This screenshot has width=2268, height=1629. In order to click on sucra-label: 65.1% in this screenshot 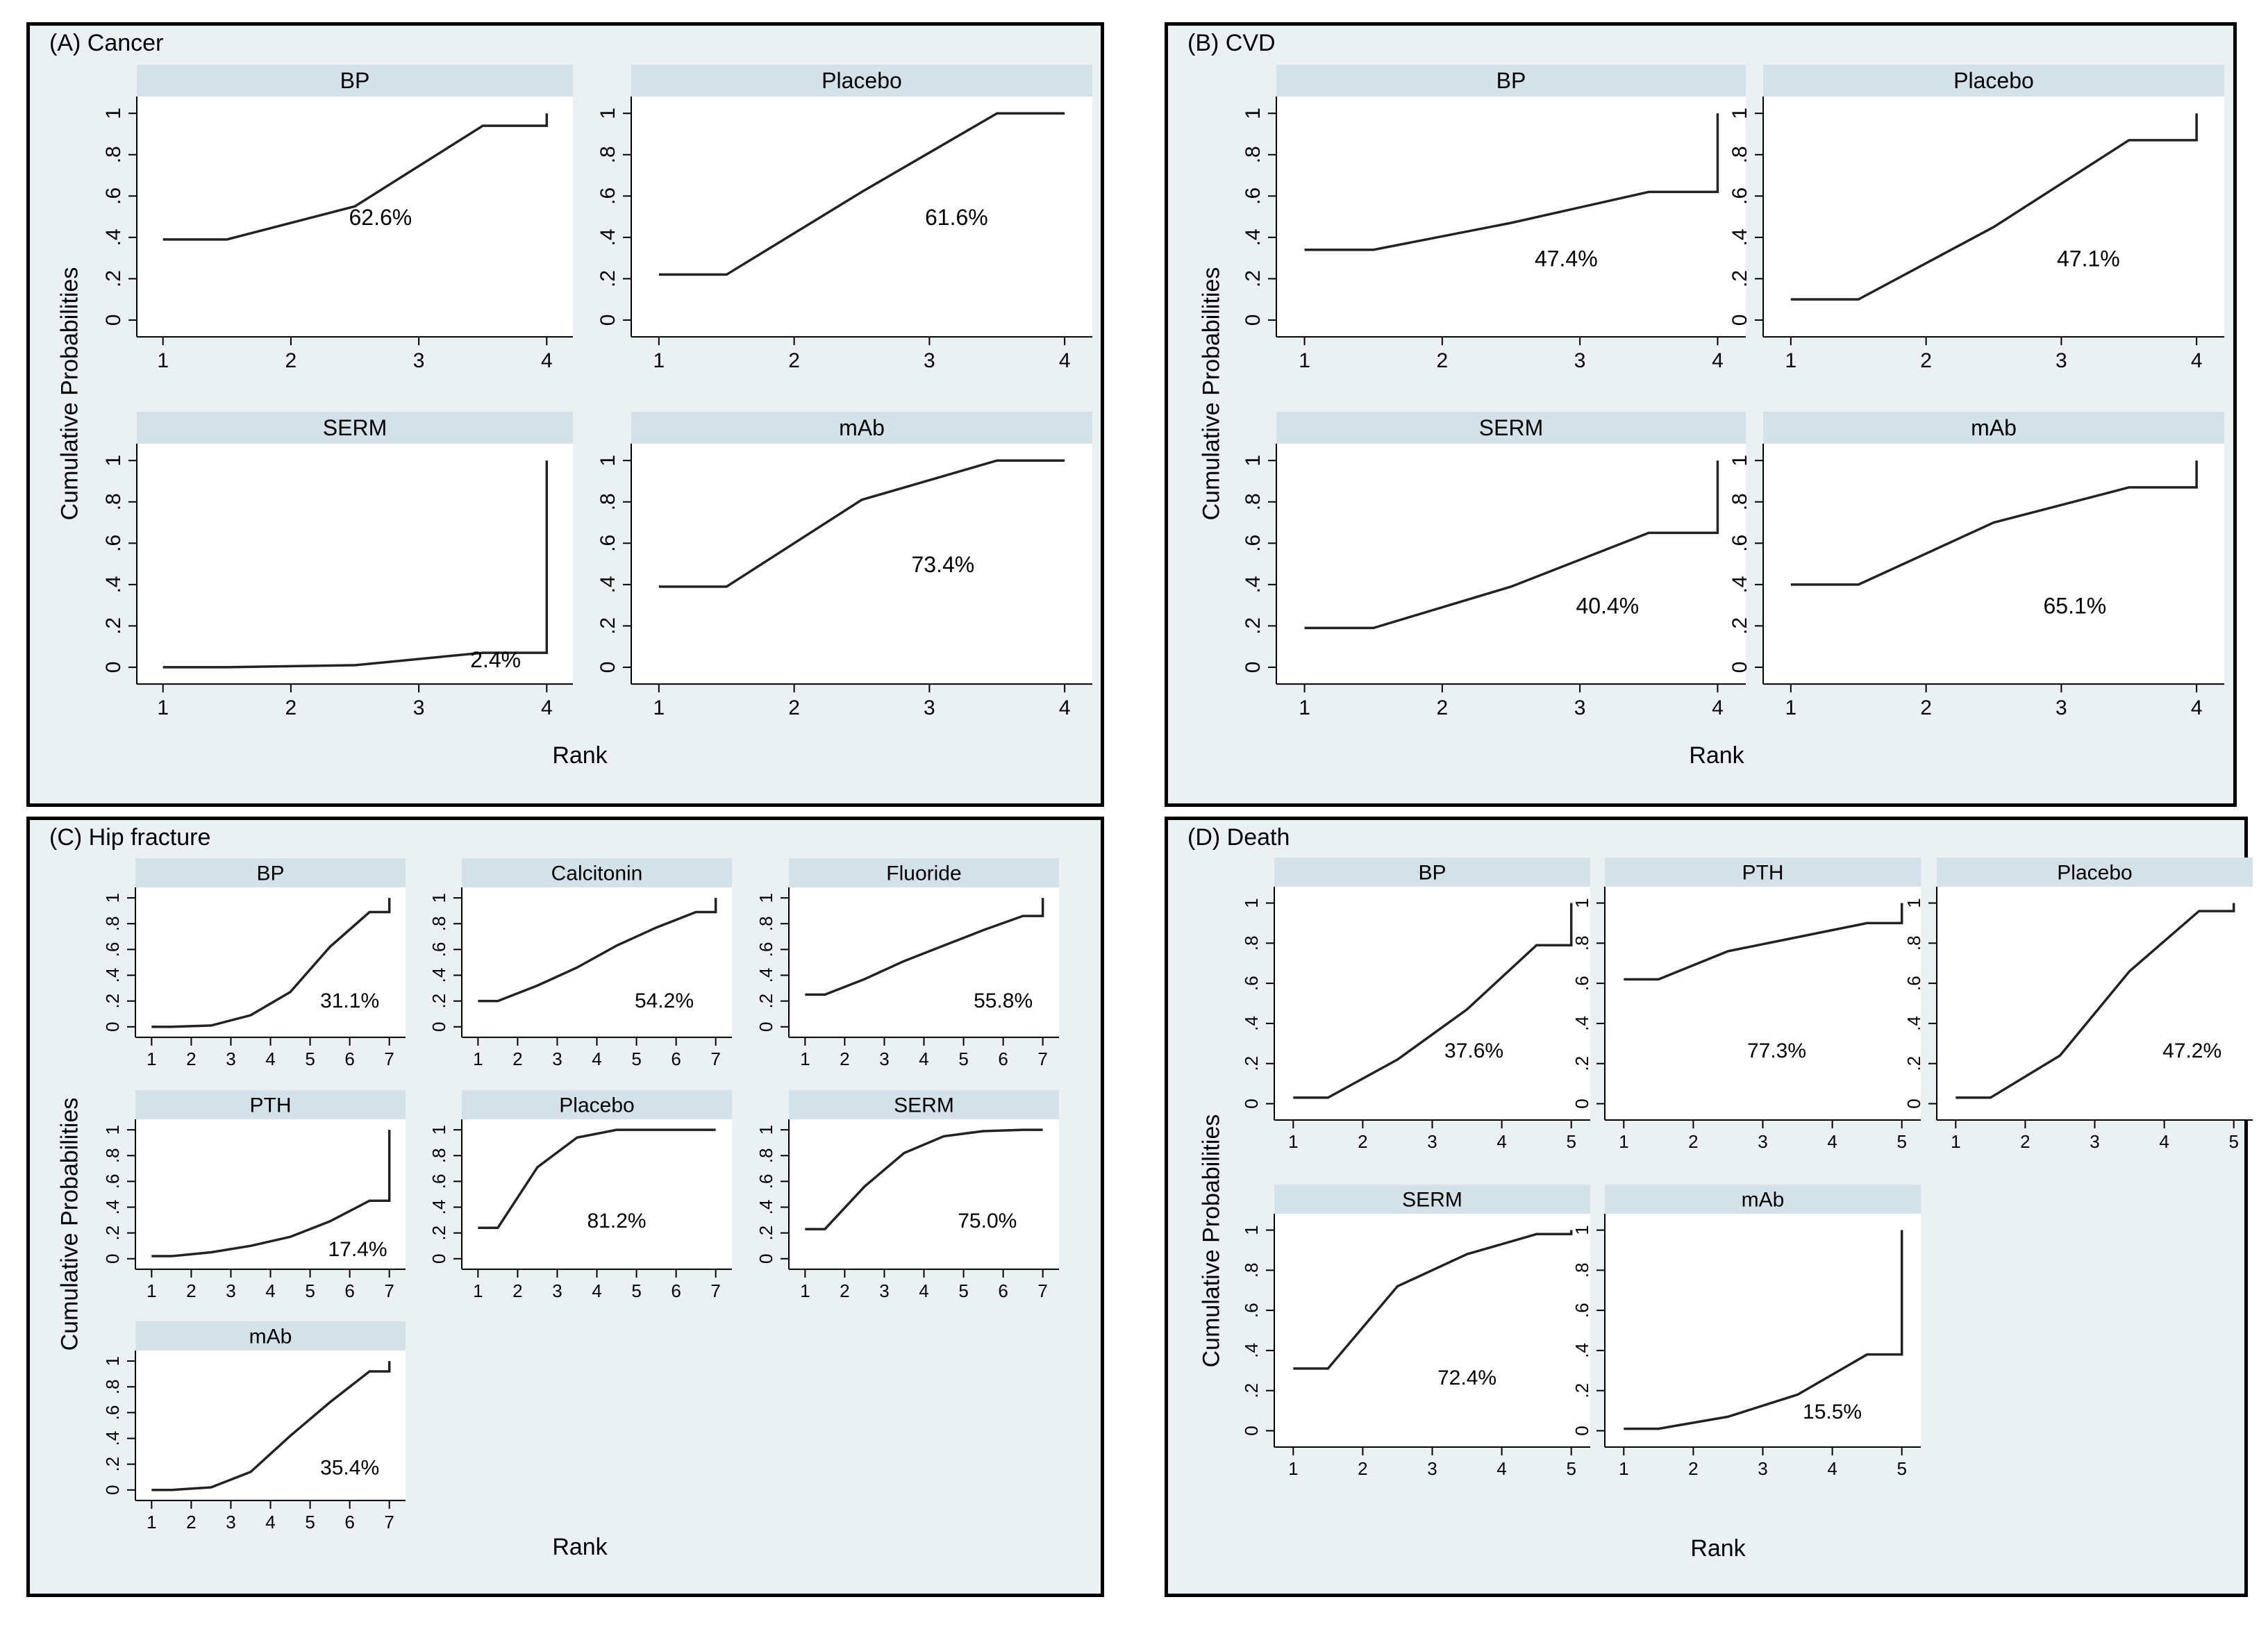, I will do `click(2074, 606)`.